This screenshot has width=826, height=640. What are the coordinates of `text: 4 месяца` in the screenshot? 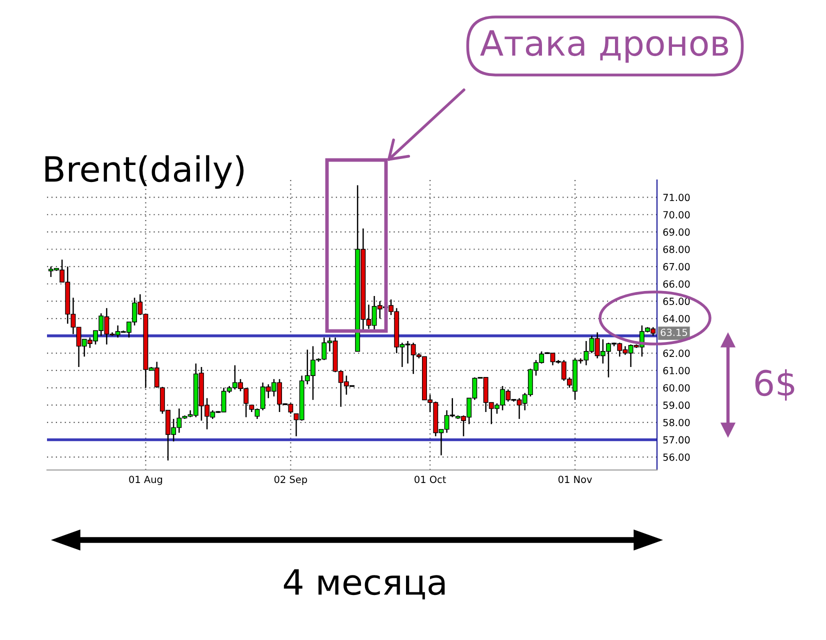 It's located at (364, 584).